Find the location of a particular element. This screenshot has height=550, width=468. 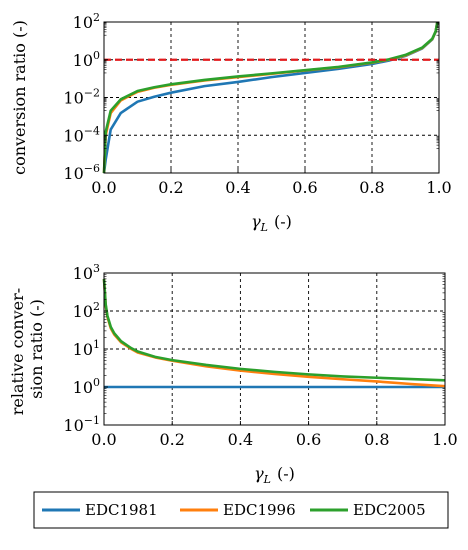

legend-item-edc1981: EDC1981 is located at coordinates (100, 510).